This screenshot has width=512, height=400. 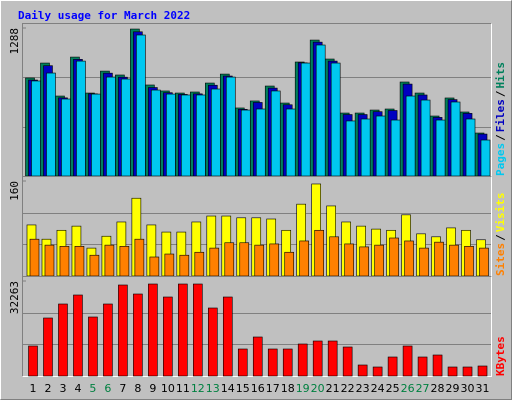 I want to click on chart-title: Daily usage for March 2022, so click(x=104, y=15).